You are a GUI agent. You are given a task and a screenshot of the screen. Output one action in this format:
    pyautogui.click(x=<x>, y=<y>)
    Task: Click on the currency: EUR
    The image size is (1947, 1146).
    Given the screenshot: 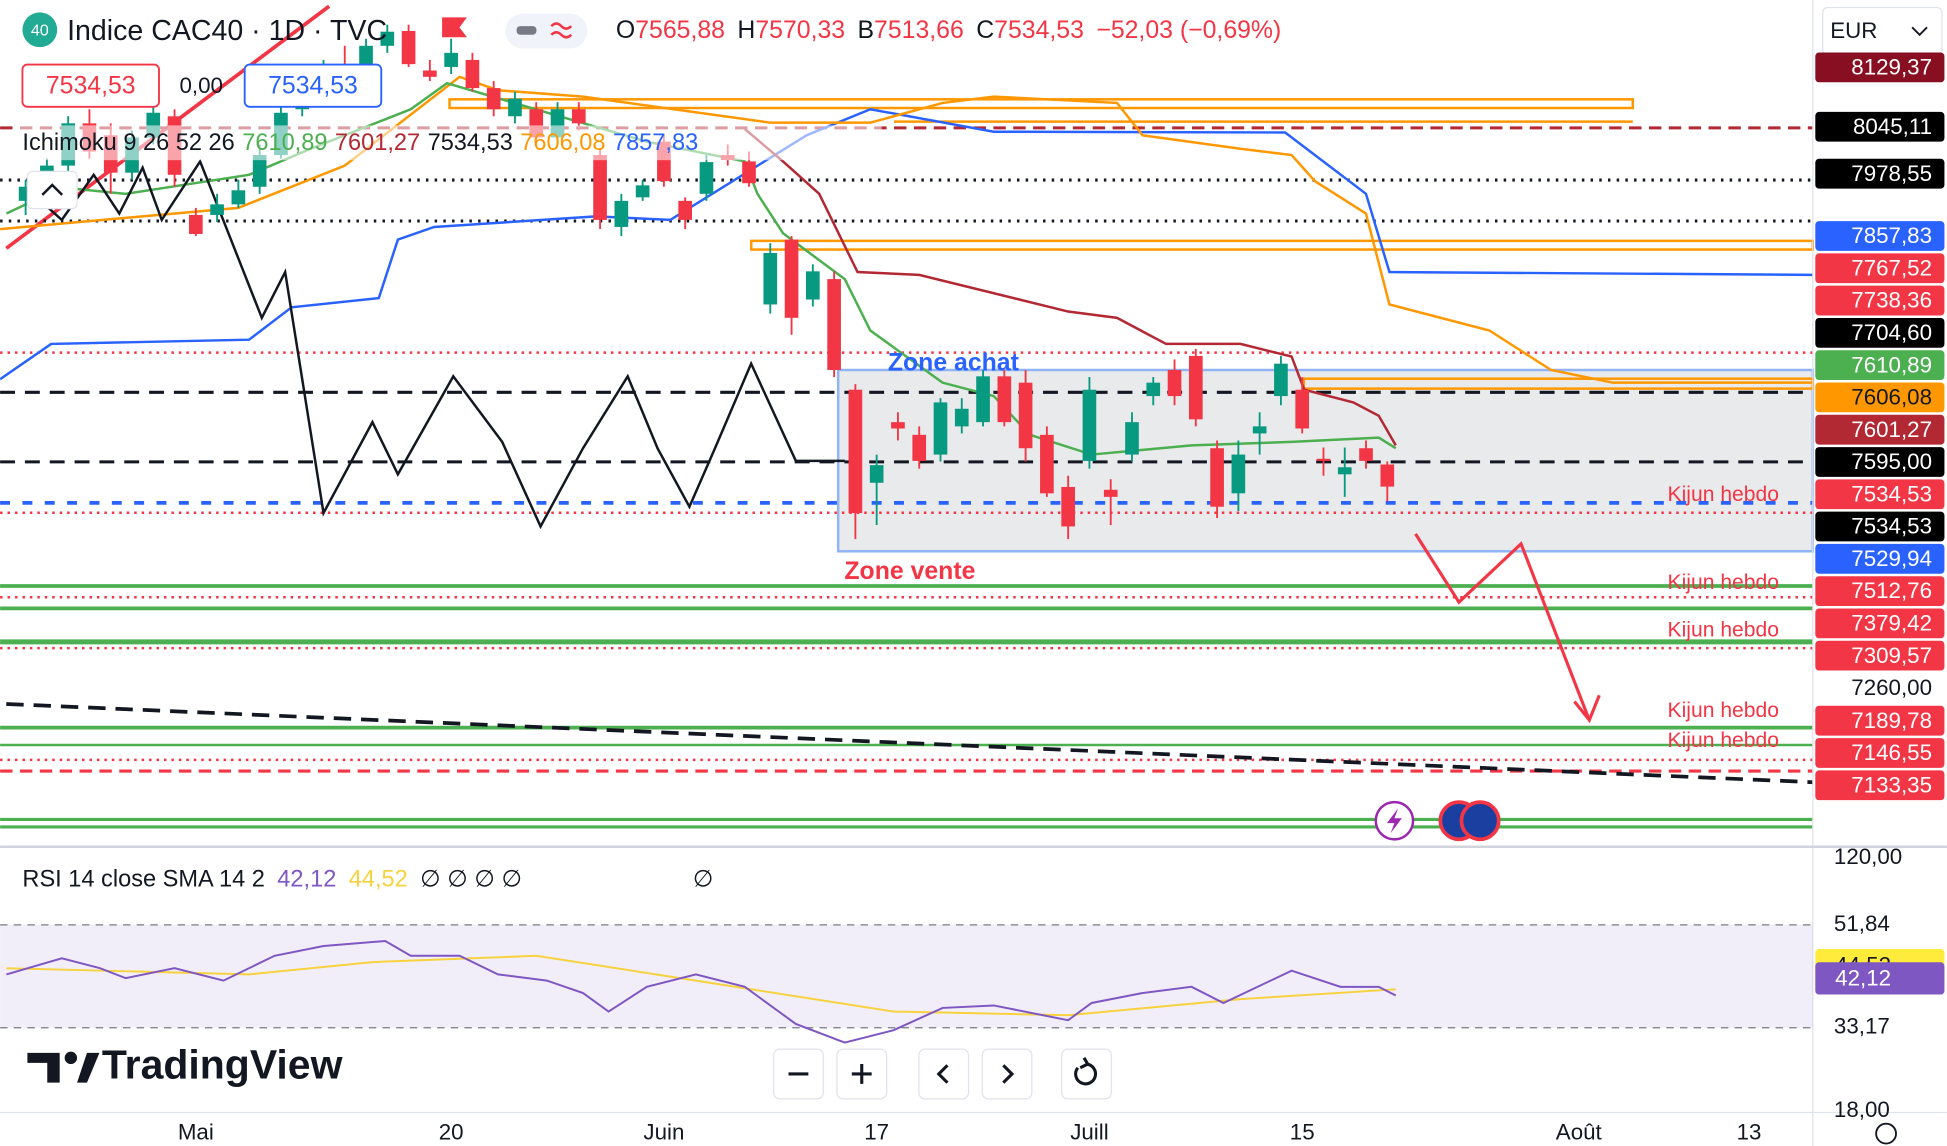 What is the action you would take?
    pyautogui.click(x=1853, y=30)
    